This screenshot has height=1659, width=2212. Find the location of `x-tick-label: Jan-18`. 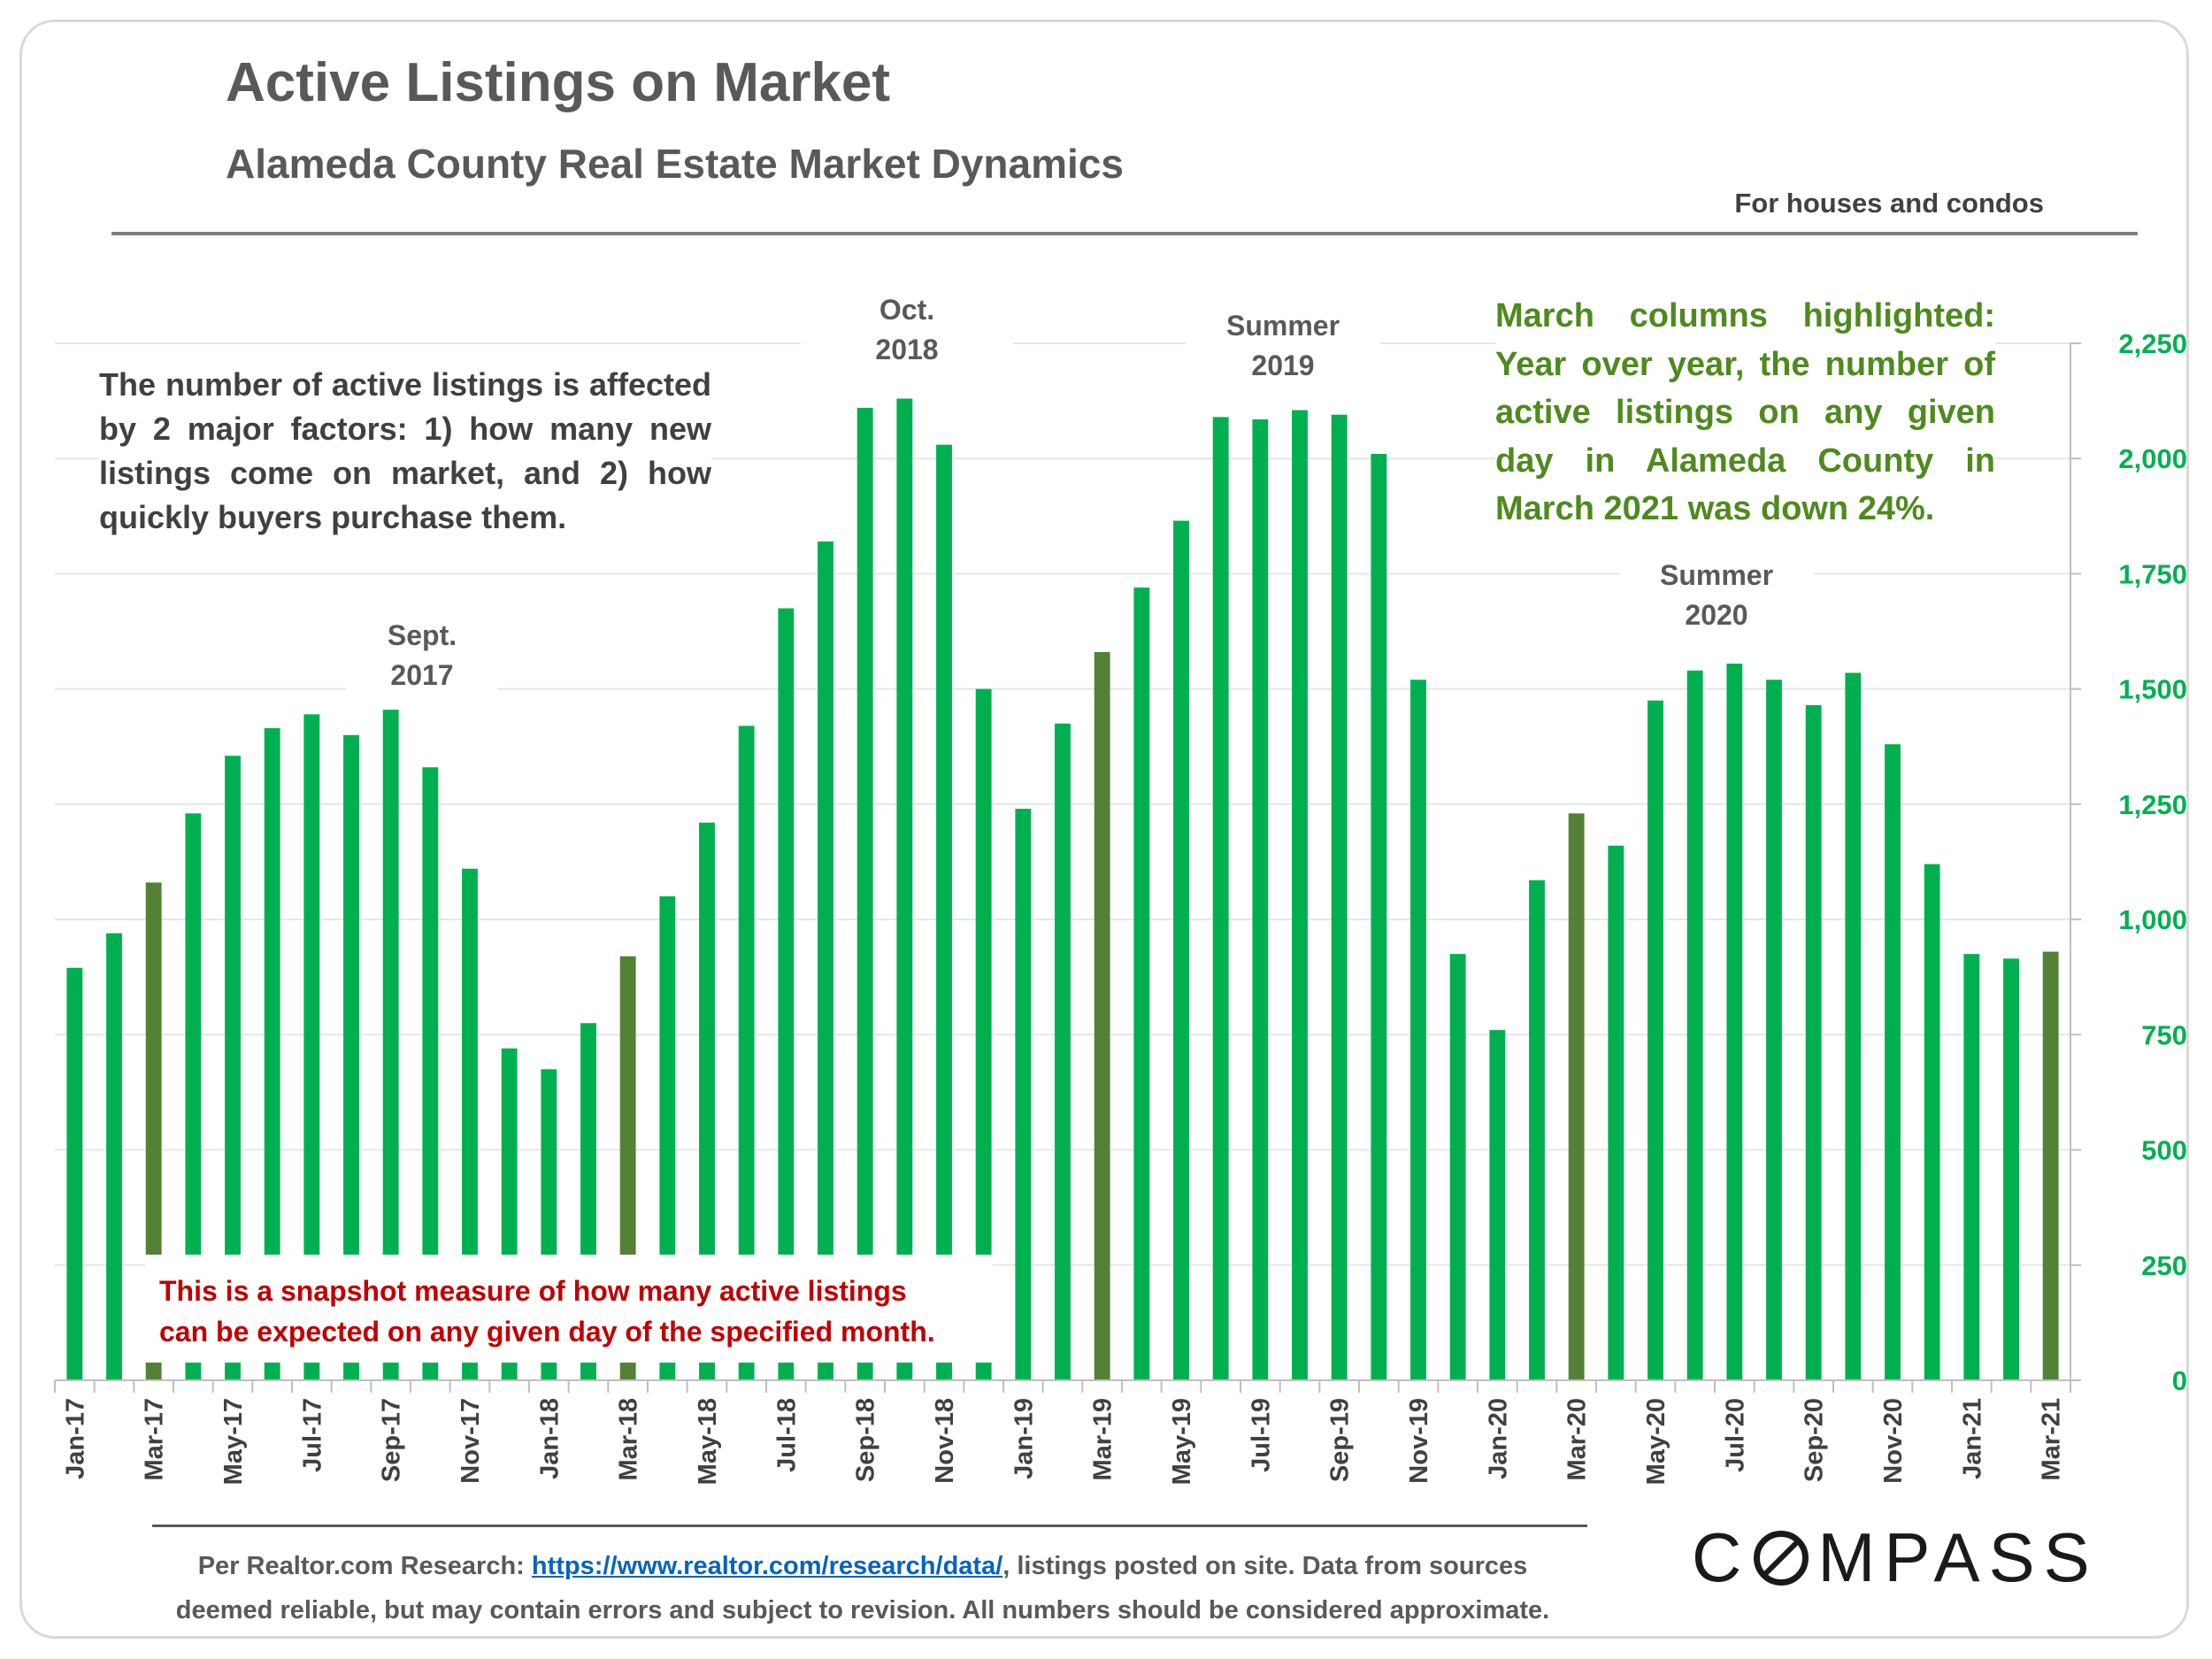

x-tick-label: Jan-18 is located at coordinates (549, 1439).